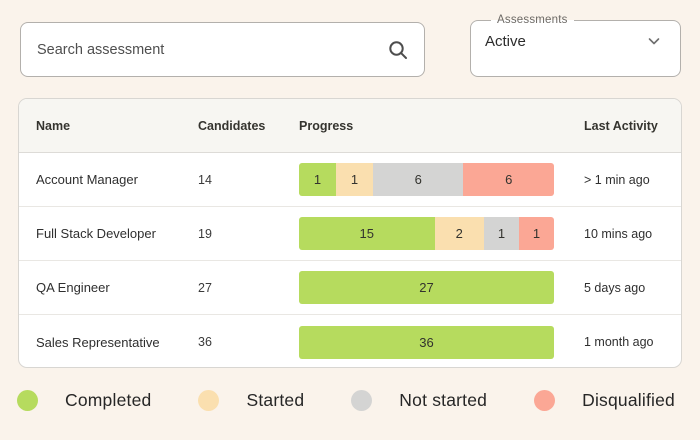 This screenshot has height=440, width=700. Describe the element at coordinates (232, 125) in the screenshot. I see `column-header-candidates: Candidates` at that location.